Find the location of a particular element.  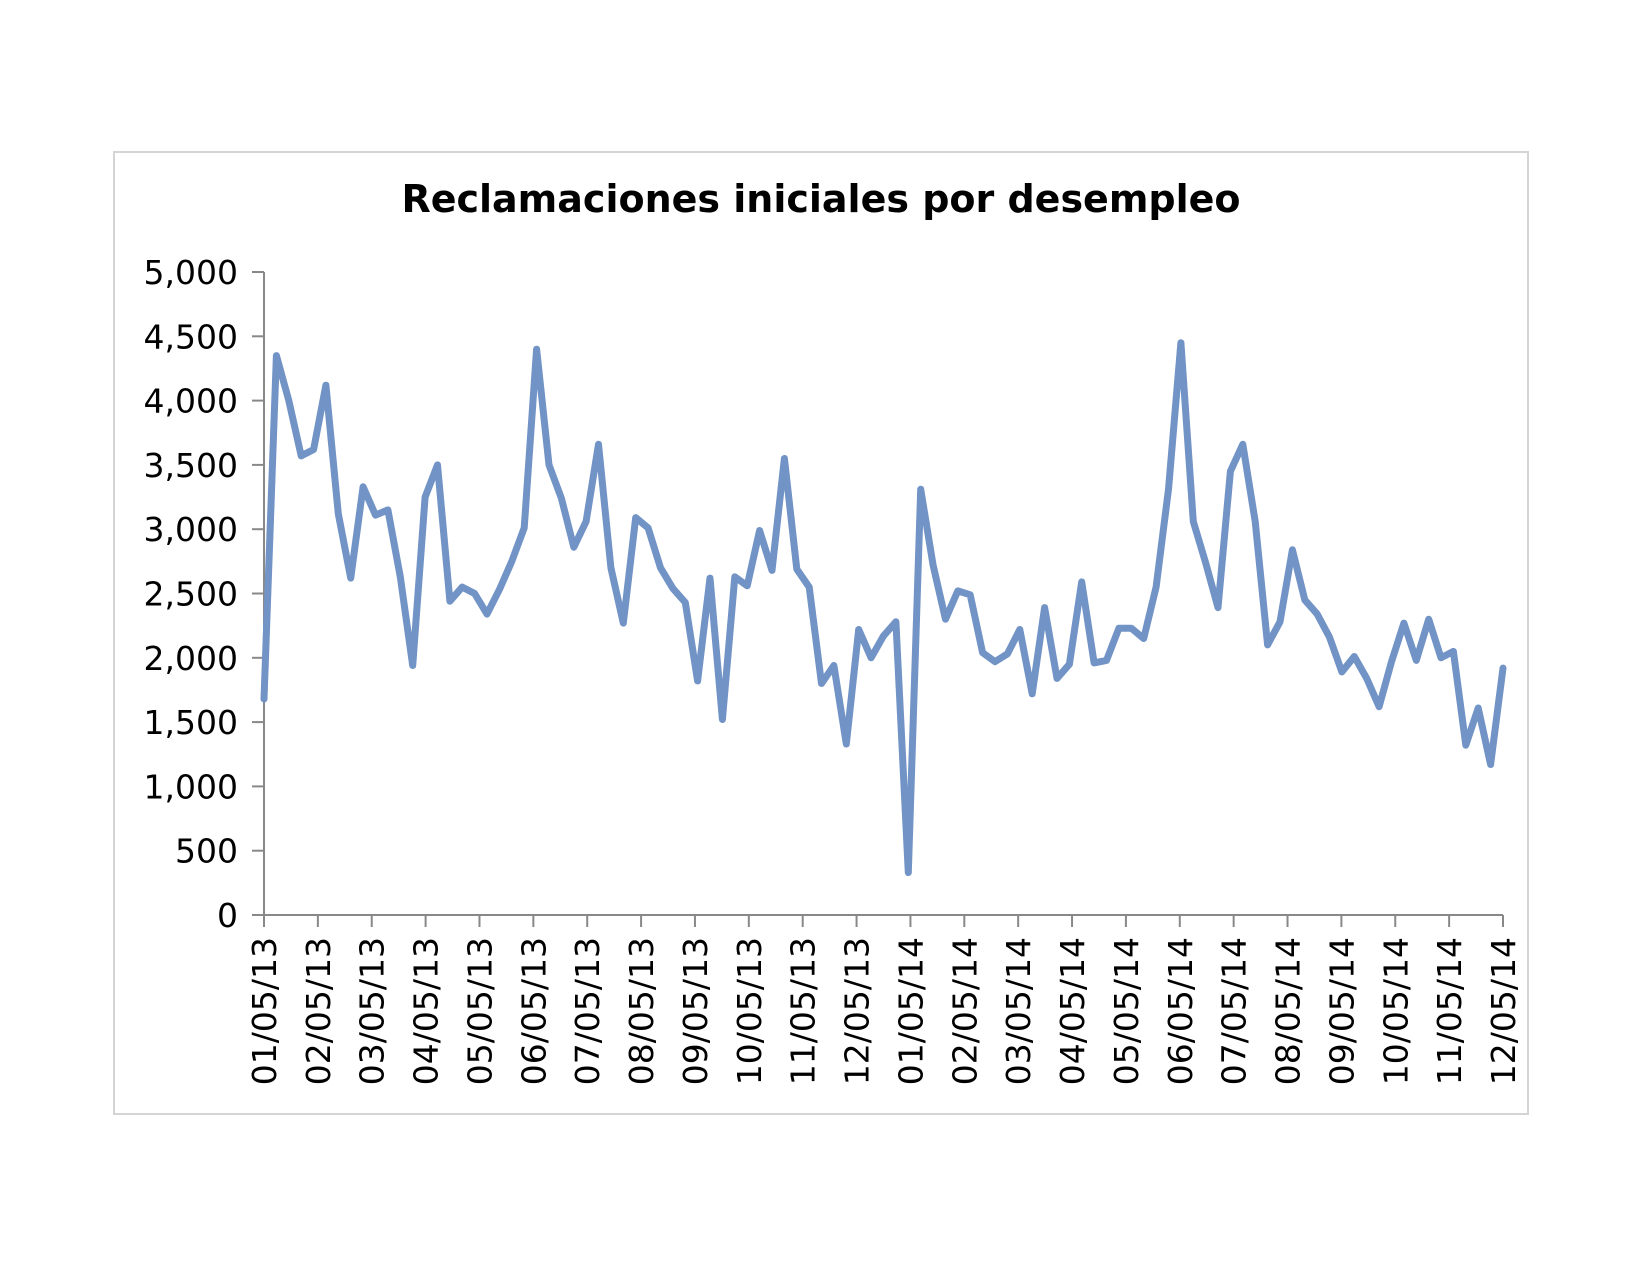

x-tick-label: 07/05/13 is located at coordinates (587, 1011).